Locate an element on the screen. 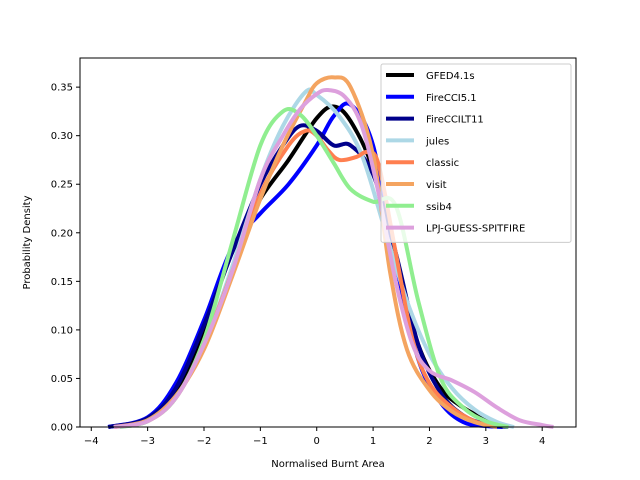 The image size is (640, 480). y-tick-label: 0.20 is located at coordinates (62, 233).